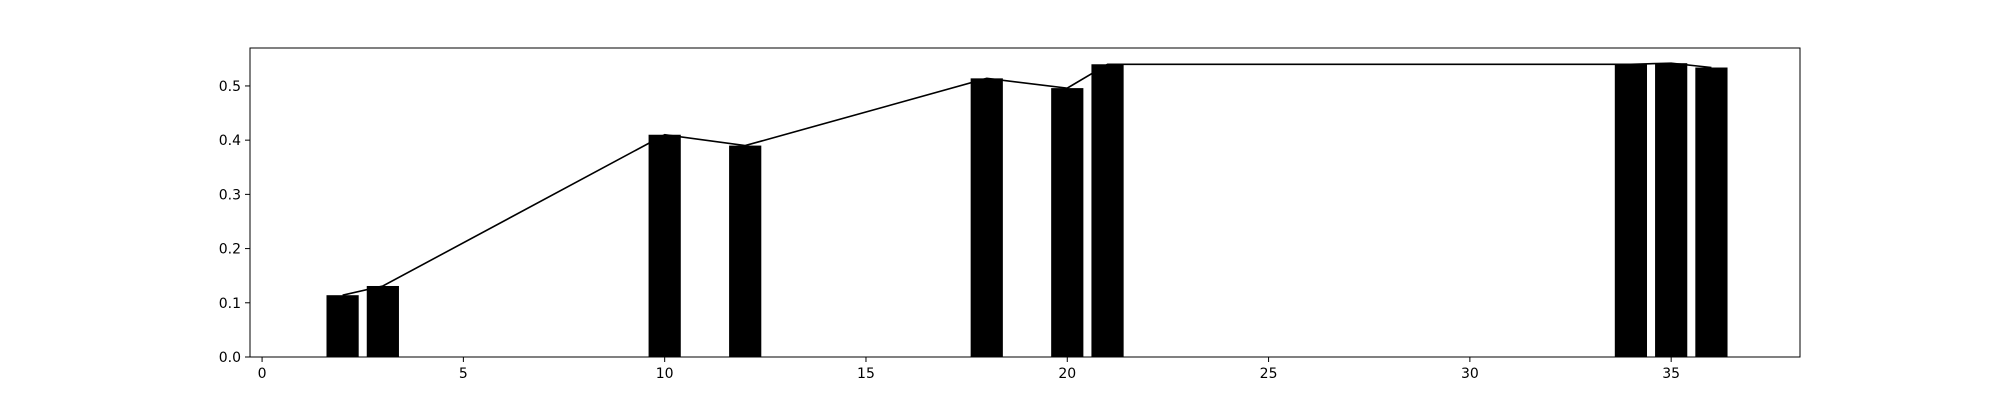  I want to click on x-tick-label-0: 0, so click(262, 374).